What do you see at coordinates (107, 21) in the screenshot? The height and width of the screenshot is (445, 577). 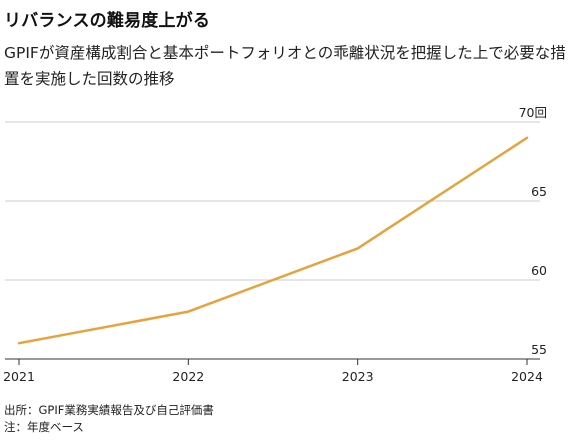 I see `chart-title: リバランスの難易度上がる` at bounding box center [107, 21].